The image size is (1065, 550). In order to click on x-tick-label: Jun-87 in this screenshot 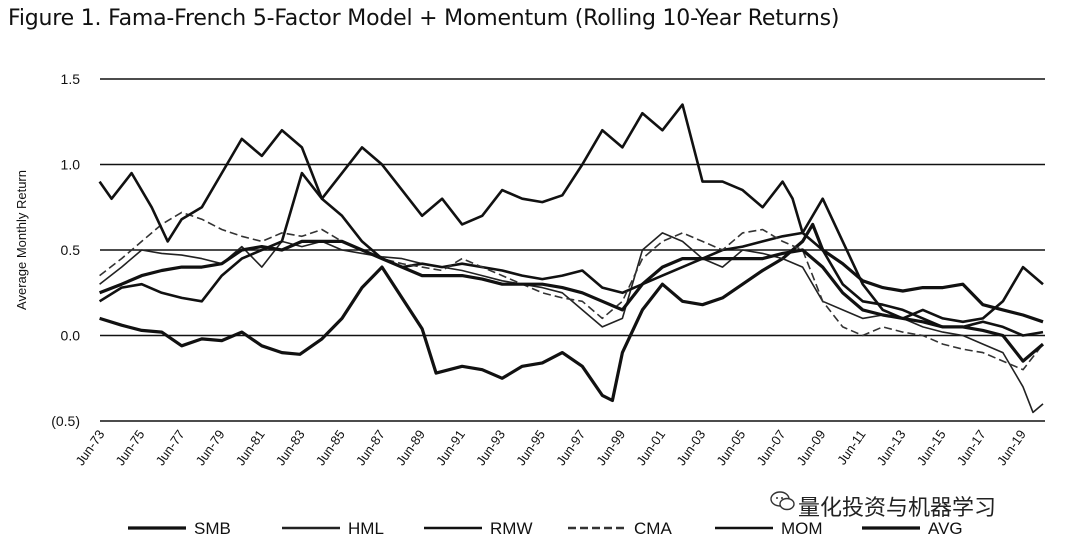, I will do `click(370, 447)`.